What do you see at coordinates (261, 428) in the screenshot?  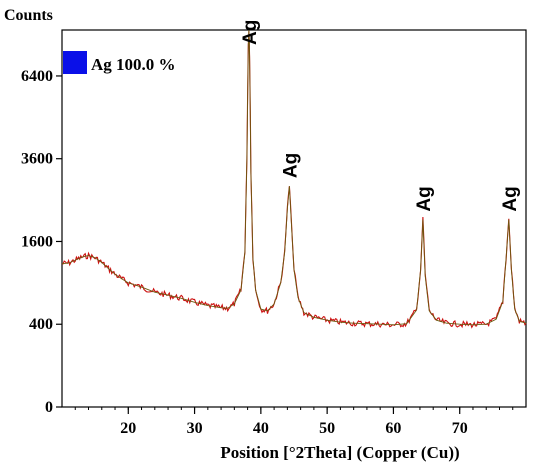 I see `x-tick-label: 40` at bounding box center [261, 428].